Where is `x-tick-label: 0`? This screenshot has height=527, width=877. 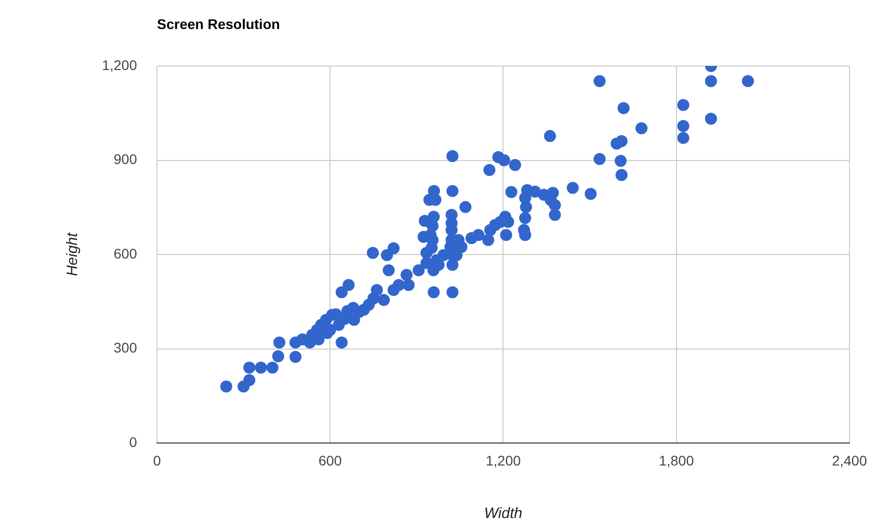
x-tick-label: 0 is located at coordinates (157, 460).